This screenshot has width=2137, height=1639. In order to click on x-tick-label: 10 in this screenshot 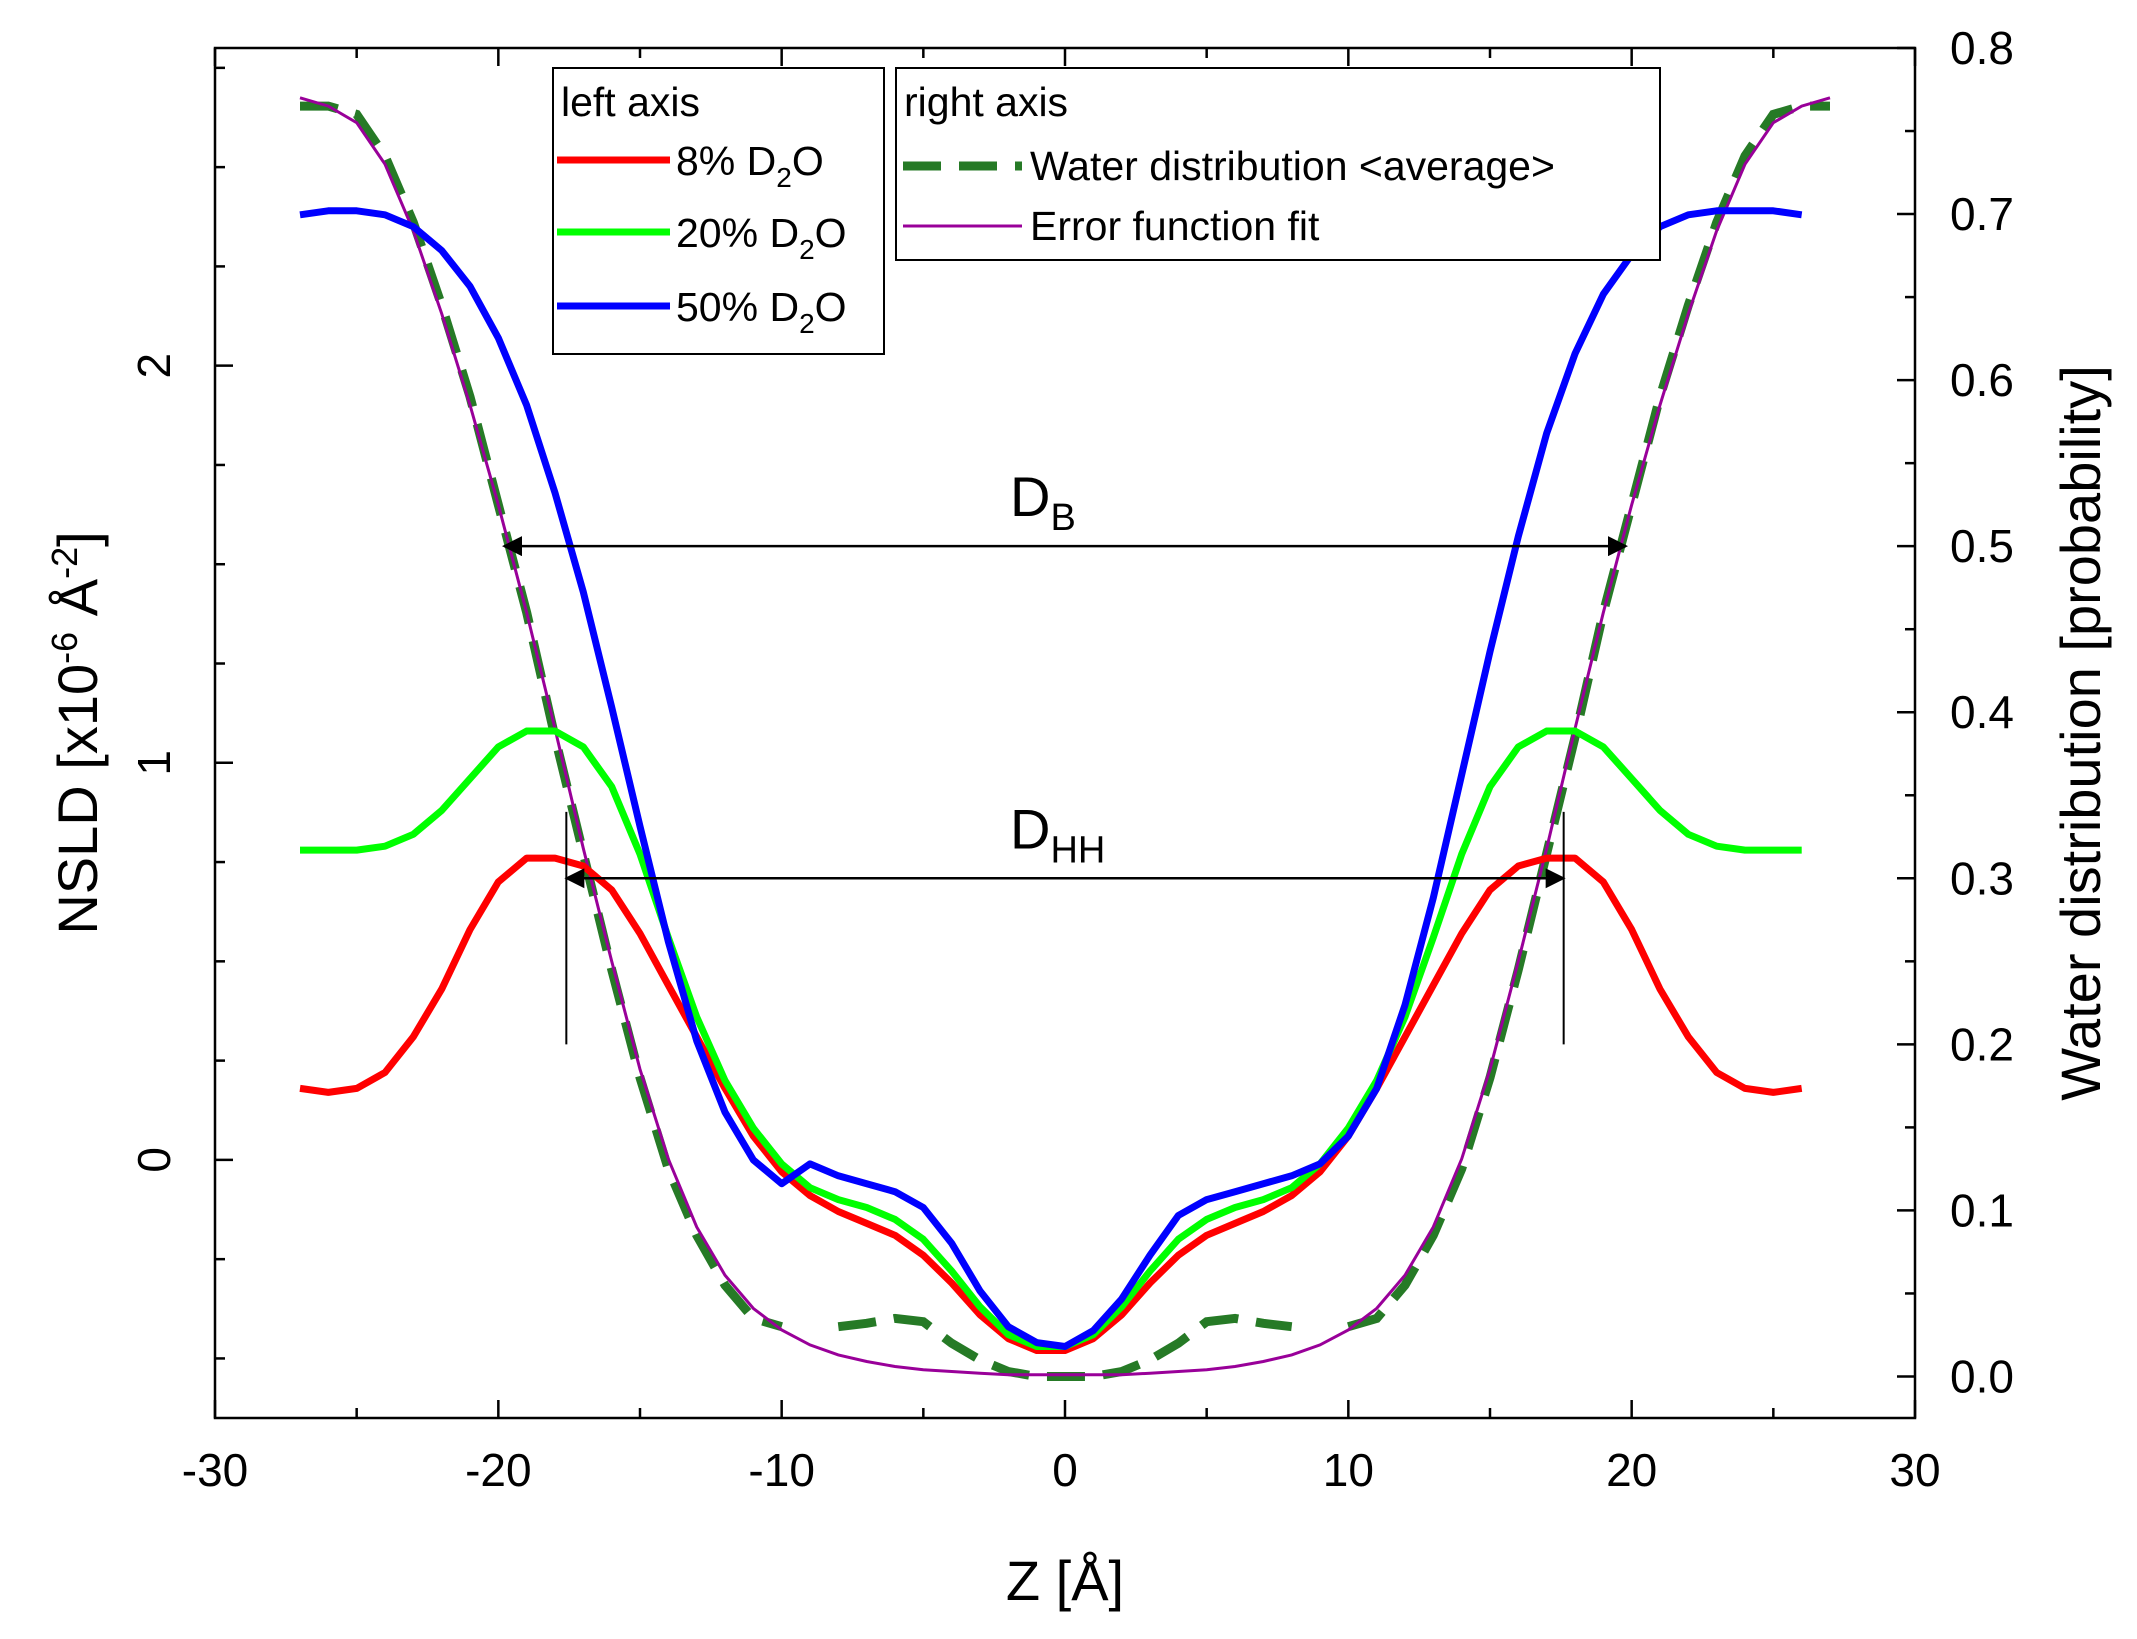, I will do `click(1348, 1470)`.